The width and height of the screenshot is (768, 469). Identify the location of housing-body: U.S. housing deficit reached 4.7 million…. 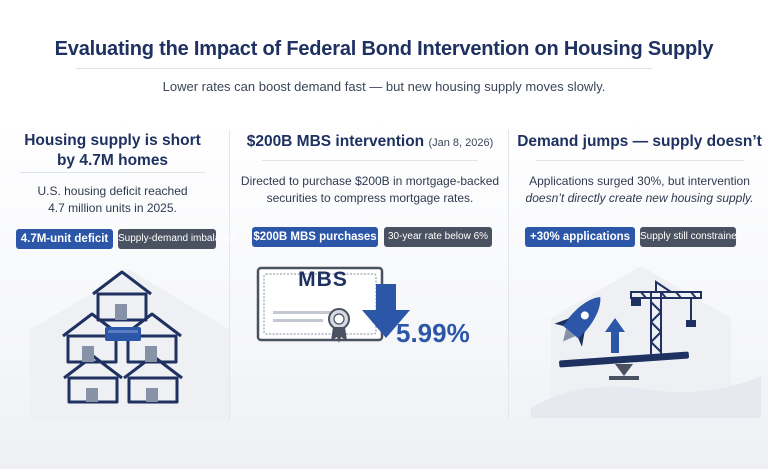
(112, 200).